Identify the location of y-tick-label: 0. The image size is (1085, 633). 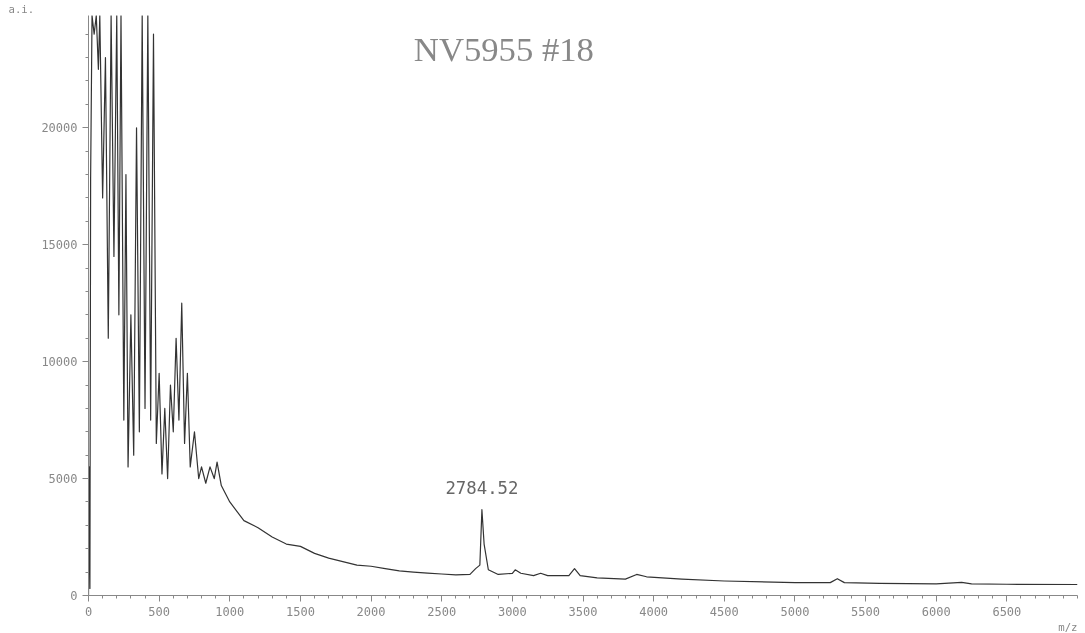
(74, 596).